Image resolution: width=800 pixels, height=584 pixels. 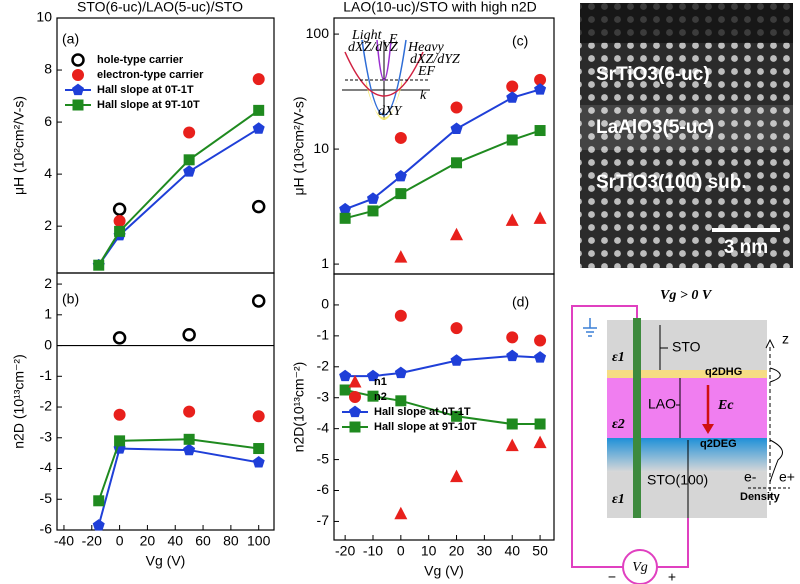 I want to click on inset-label: Heavy, so click(x=426, y=47).